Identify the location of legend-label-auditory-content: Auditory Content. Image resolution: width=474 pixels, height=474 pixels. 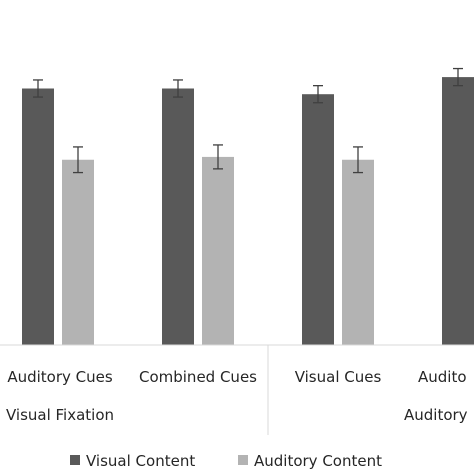
(318, 461).